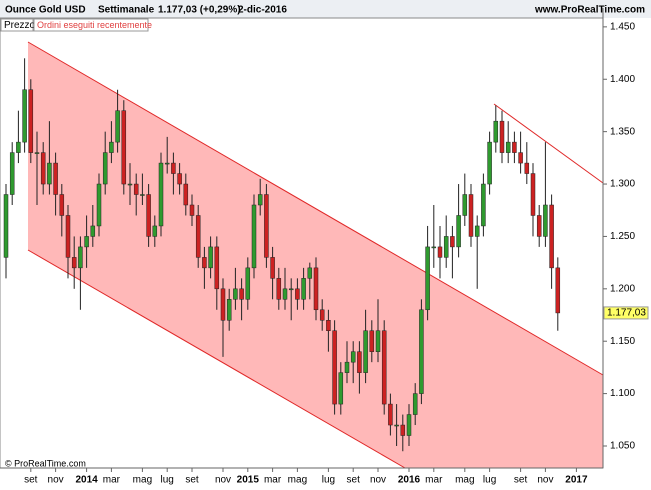 The height and width of the screenshot is (490, 651). Describe the element at coordinates (576, 480) in the screenshot. I see `x-tick-label: 2017` at that location.